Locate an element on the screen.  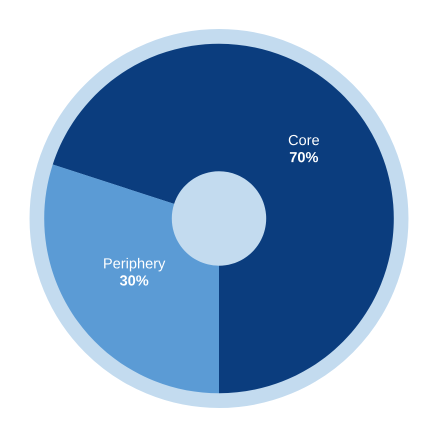
slice-label: Periphery is located at coordinates (135, 265).